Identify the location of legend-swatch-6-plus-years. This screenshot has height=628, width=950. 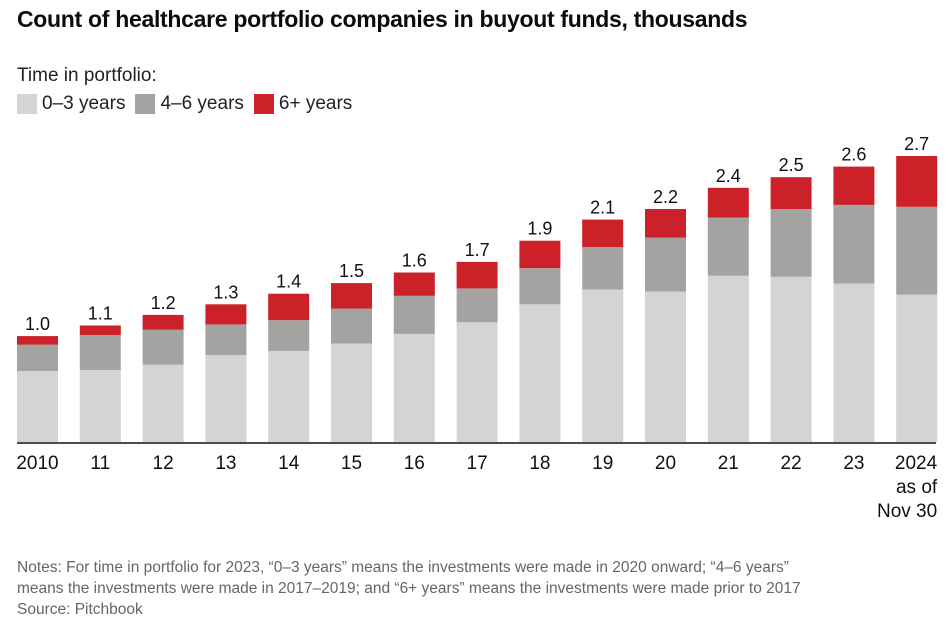
(263, 104).